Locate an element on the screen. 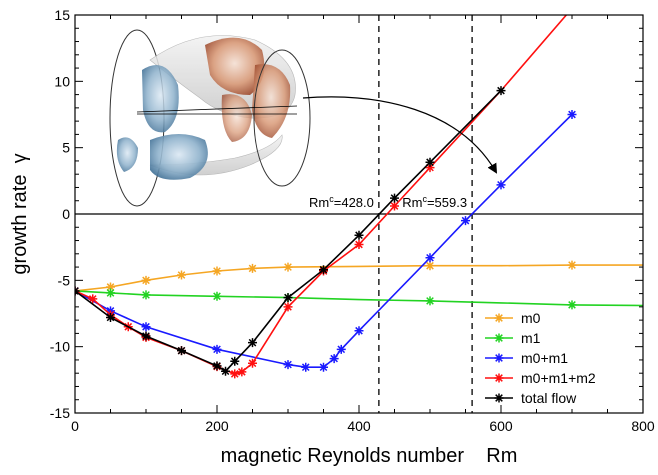 This screenshot has height=475, width=658. blue-vortex-top is located at coordinates (160, 99).